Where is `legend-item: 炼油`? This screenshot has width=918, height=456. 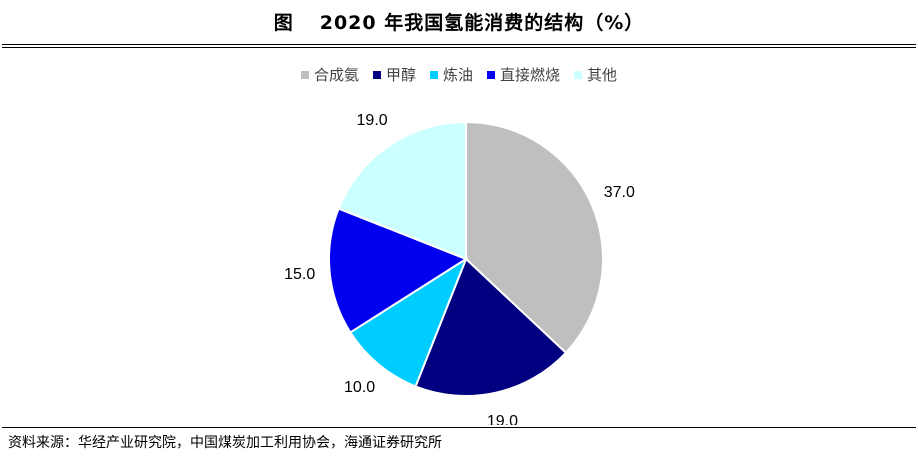 legend-item: 炼油 is located at coordinates (451, 74).